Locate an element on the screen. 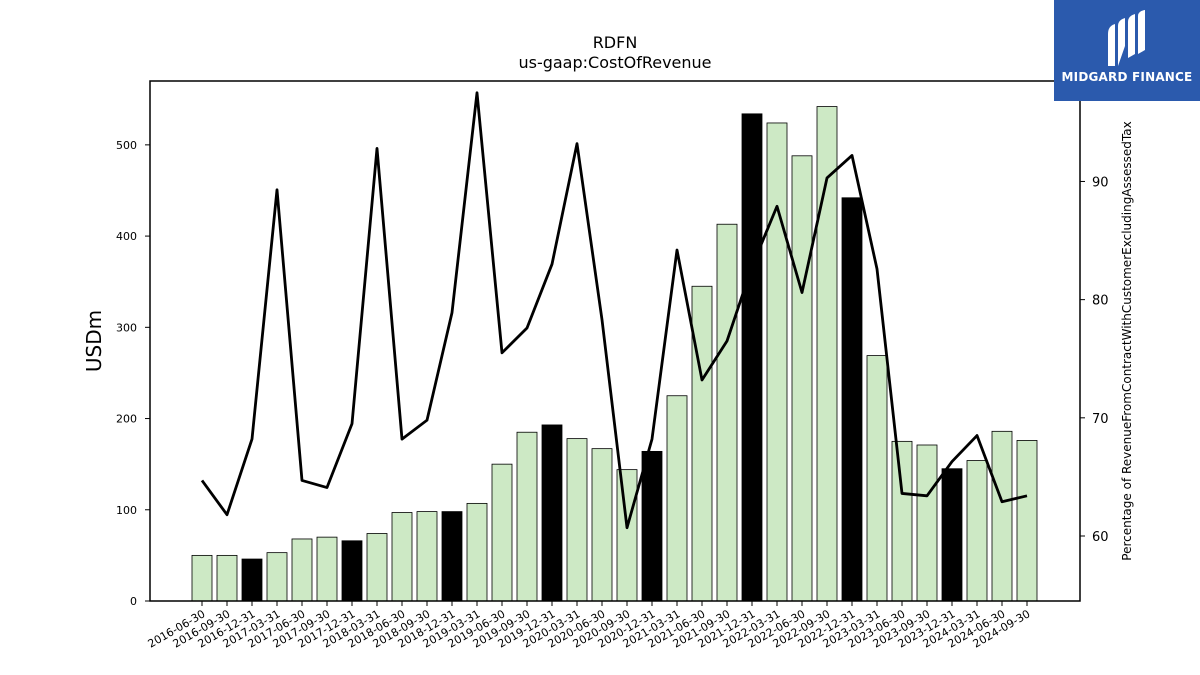  chart-title: RDFN is located at coordinates (615, 42).